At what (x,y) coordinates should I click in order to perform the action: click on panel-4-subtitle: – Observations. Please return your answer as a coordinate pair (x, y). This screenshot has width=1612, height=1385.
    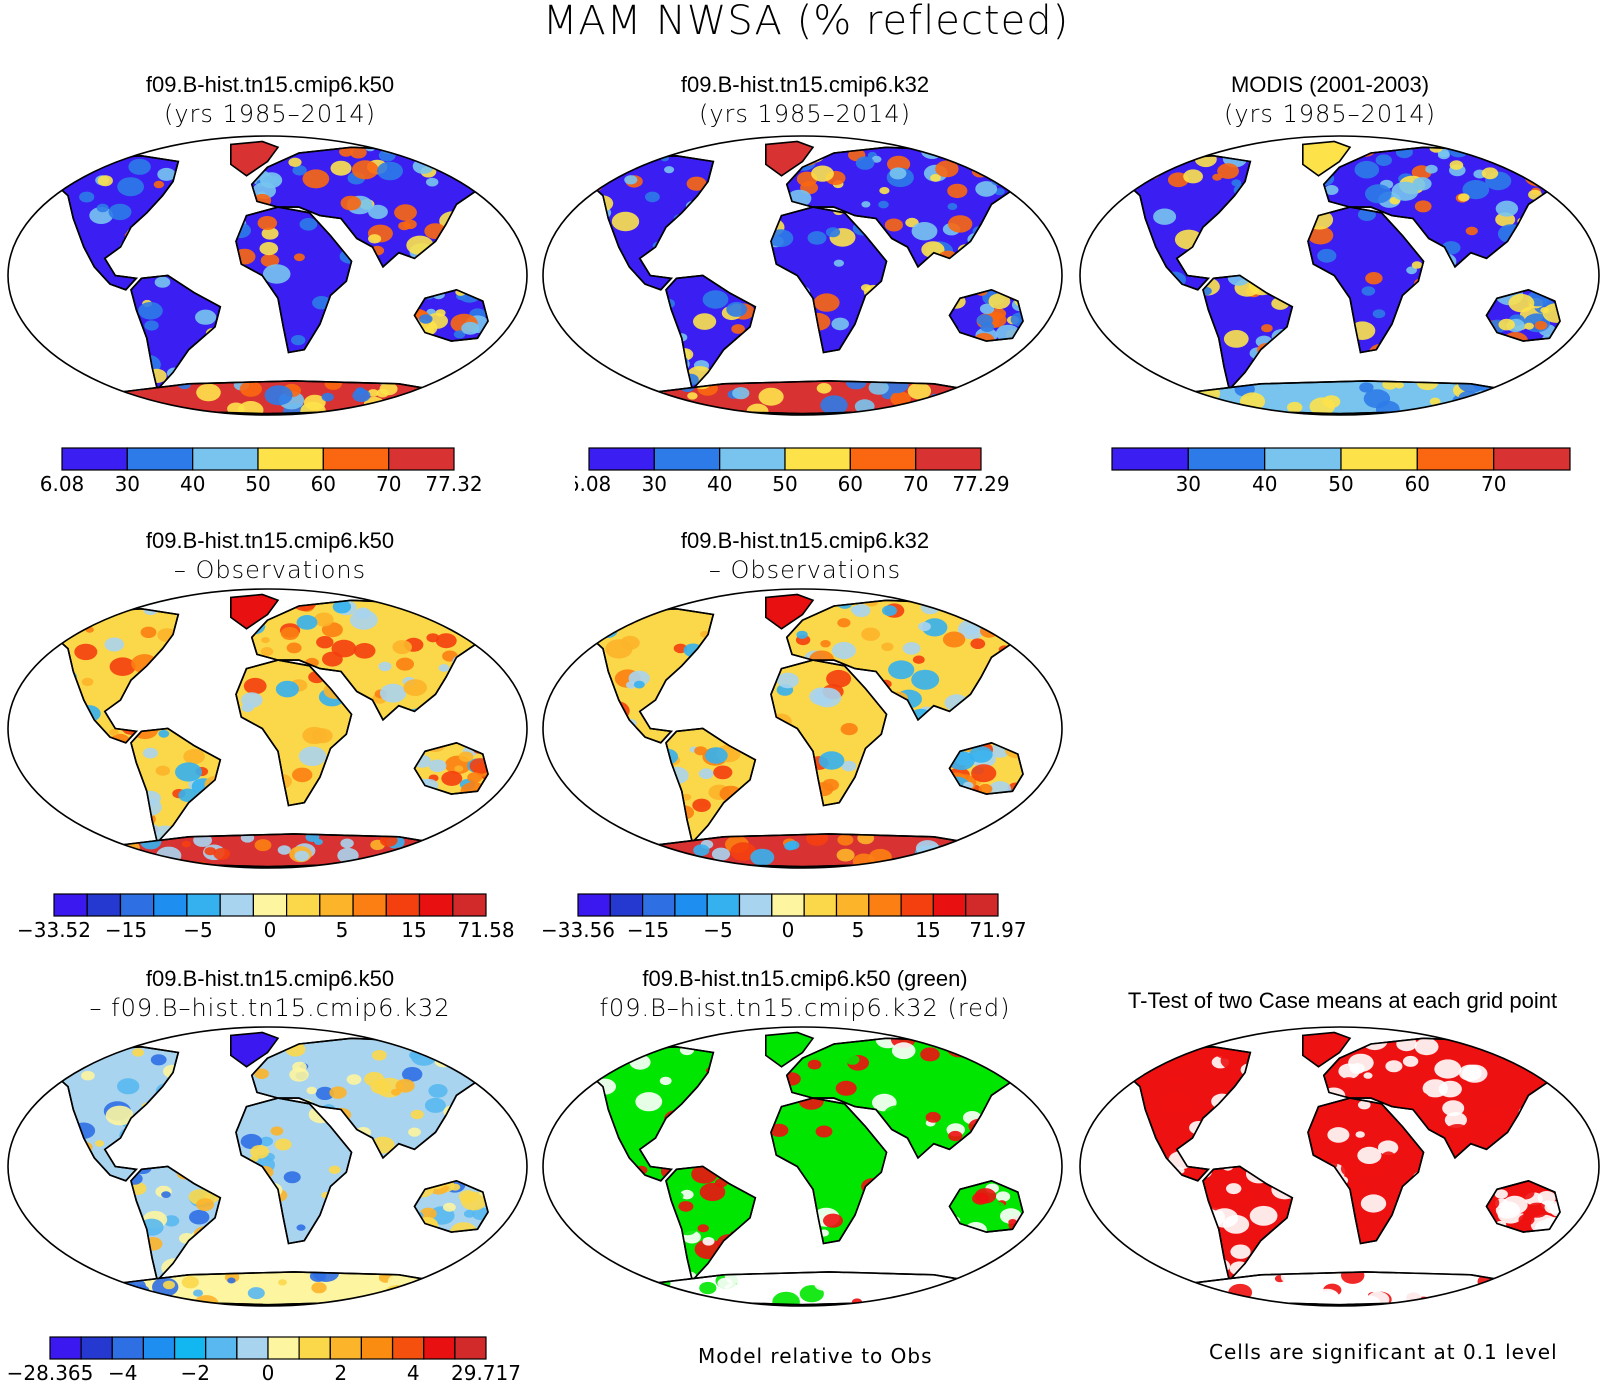
    Looking at the image, I should click on (270, 570).